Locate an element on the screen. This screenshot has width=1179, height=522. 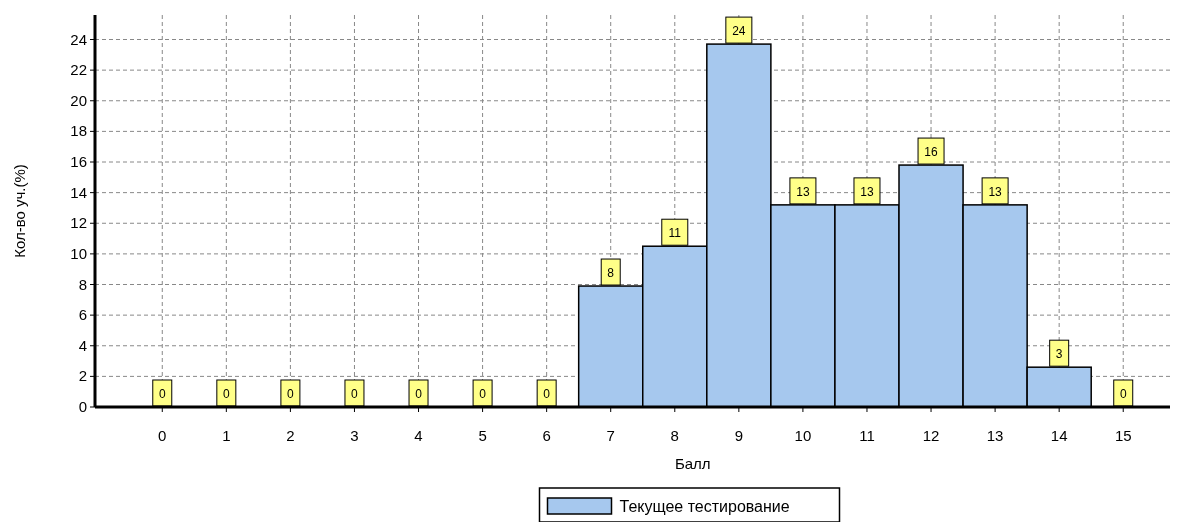
y-tick-label: 10 is located at coordinates (78, 253).